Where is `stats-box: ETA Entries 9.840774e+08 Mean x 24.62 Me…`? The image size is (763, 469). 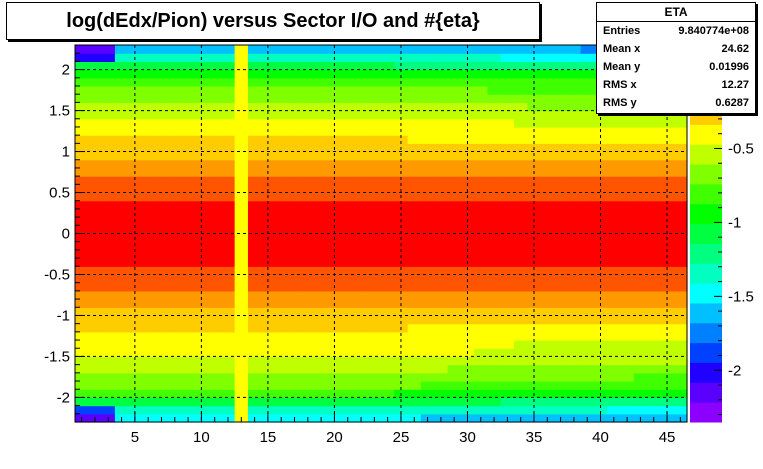
stats-box: ETA Entries 9.840774e+08 Mean x 24.62 Me… is located at coordinates (676, 58).